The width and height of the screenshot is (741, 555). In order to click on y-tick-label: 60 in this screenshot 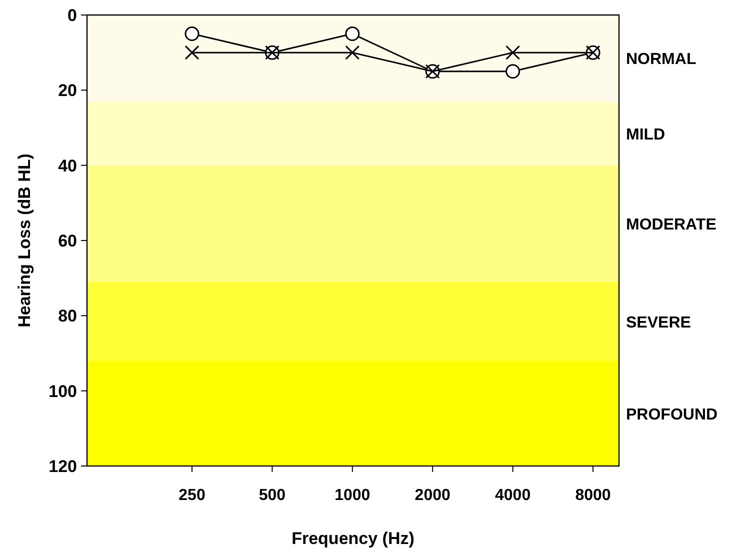, I will do `click(67, 241)`.